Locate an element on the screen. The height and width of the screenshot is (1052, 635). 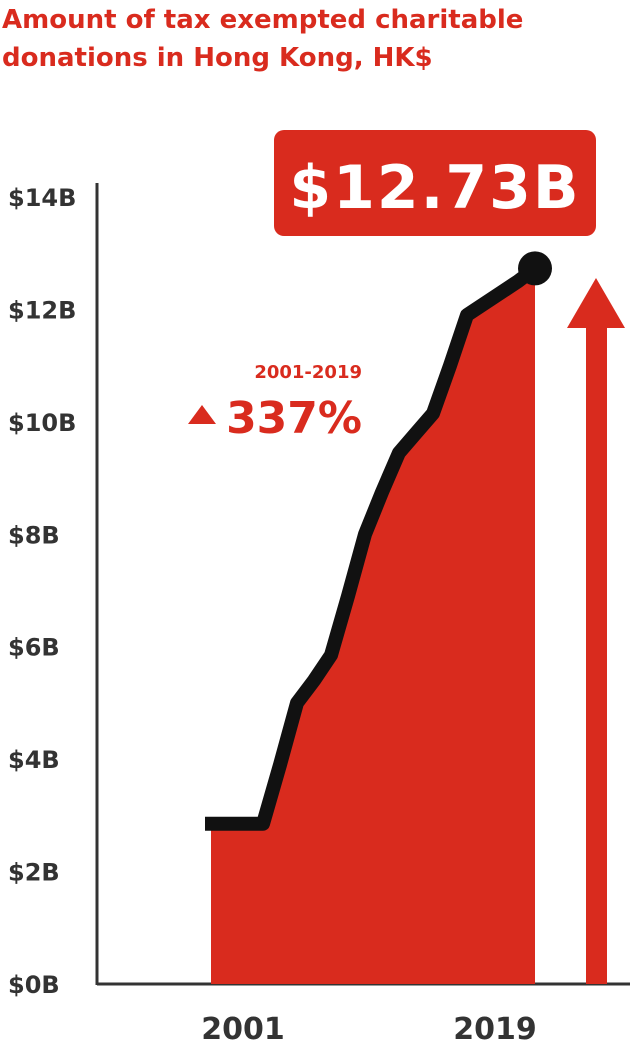
y-tick-label: $0B is located at coordinates (34, 985).